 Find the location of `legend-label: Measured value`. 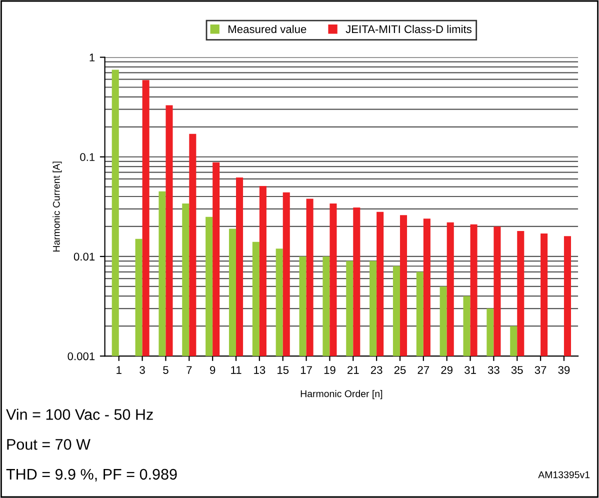

legend-label: Measured value is located at coordinates (267, 29).